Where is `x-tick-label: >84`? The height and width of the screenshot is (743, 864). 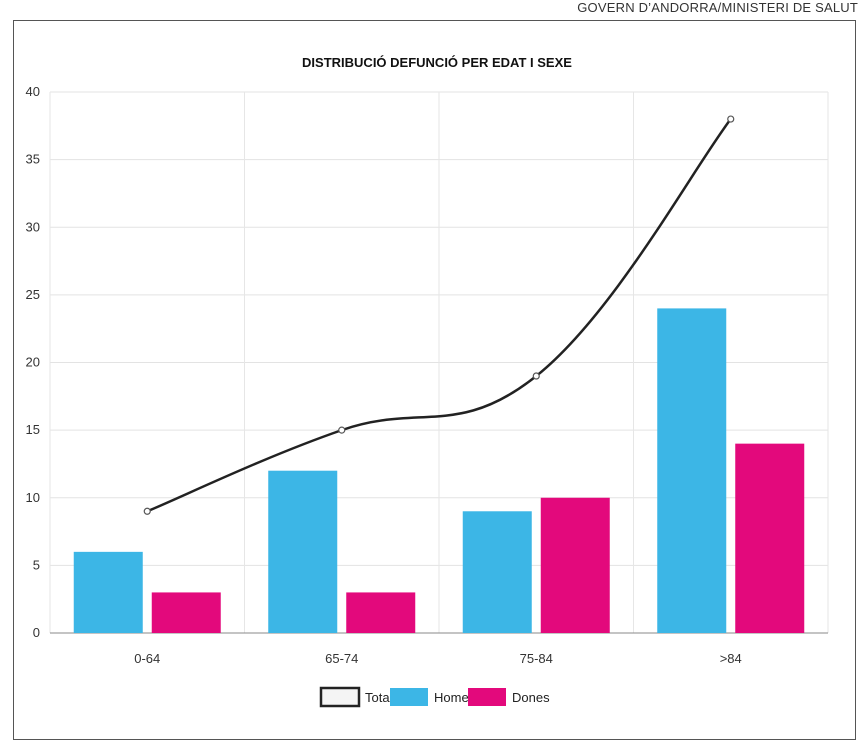 x-tick-label: >84 is located at coordinates (731, 658).